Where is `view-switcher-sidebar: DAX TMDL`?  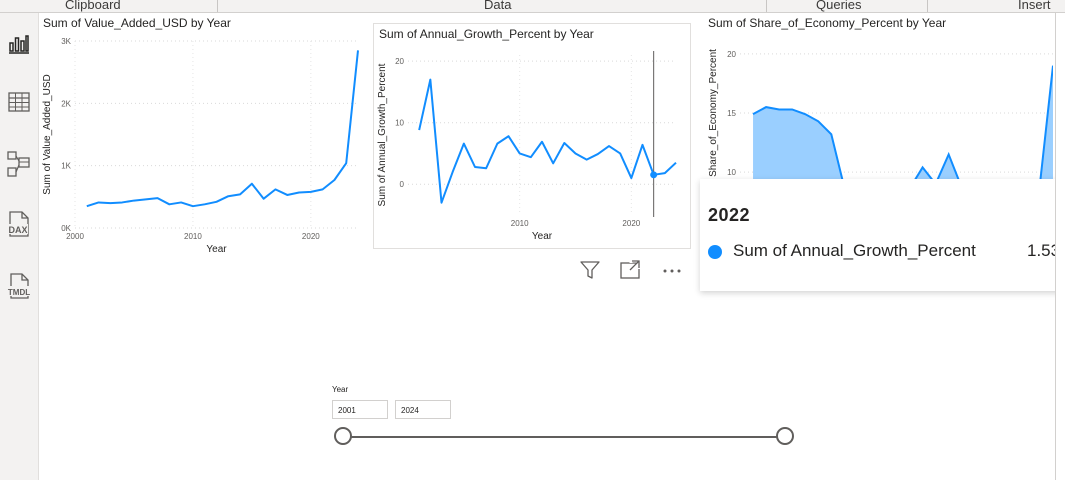
view-switcher-sidebar: DAX TMDL is located at coordinates (19, 246).